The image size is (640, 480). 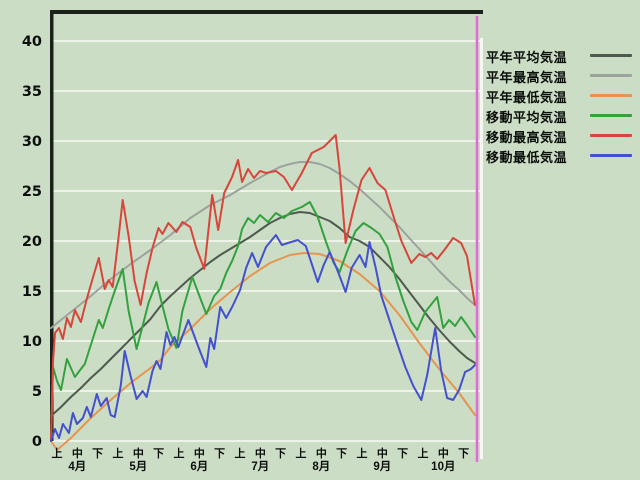 I want to click on y-tick-label: 0, so click(x=37, y=442).